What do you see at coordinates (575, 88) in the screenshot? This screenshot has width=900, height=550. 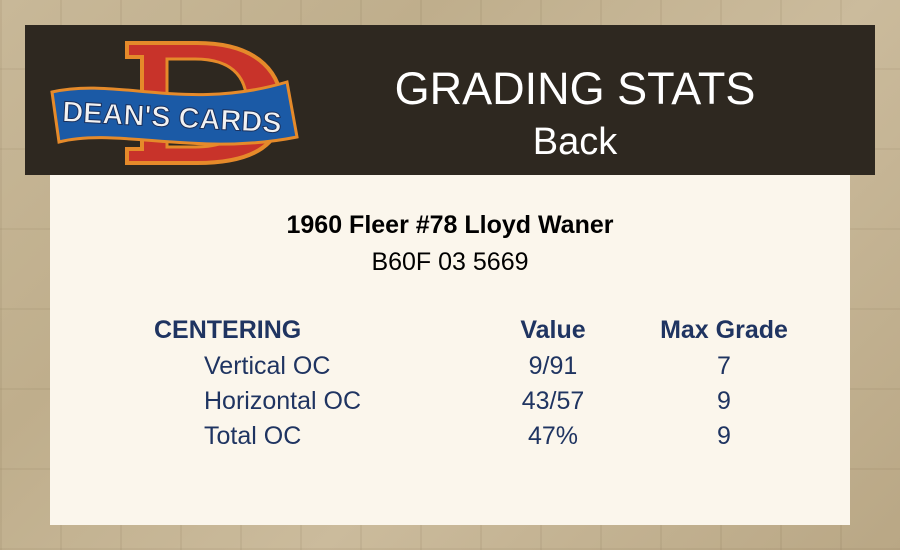 I see `page-title: GRADING STATS` at bounding box center [575, 88].